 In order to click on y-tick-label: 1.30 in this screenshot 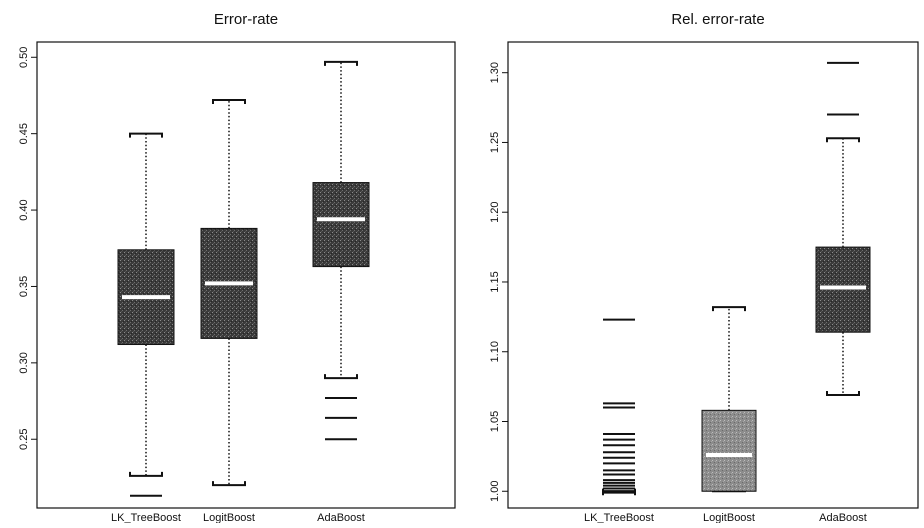, I will do `click(495, 72)`.